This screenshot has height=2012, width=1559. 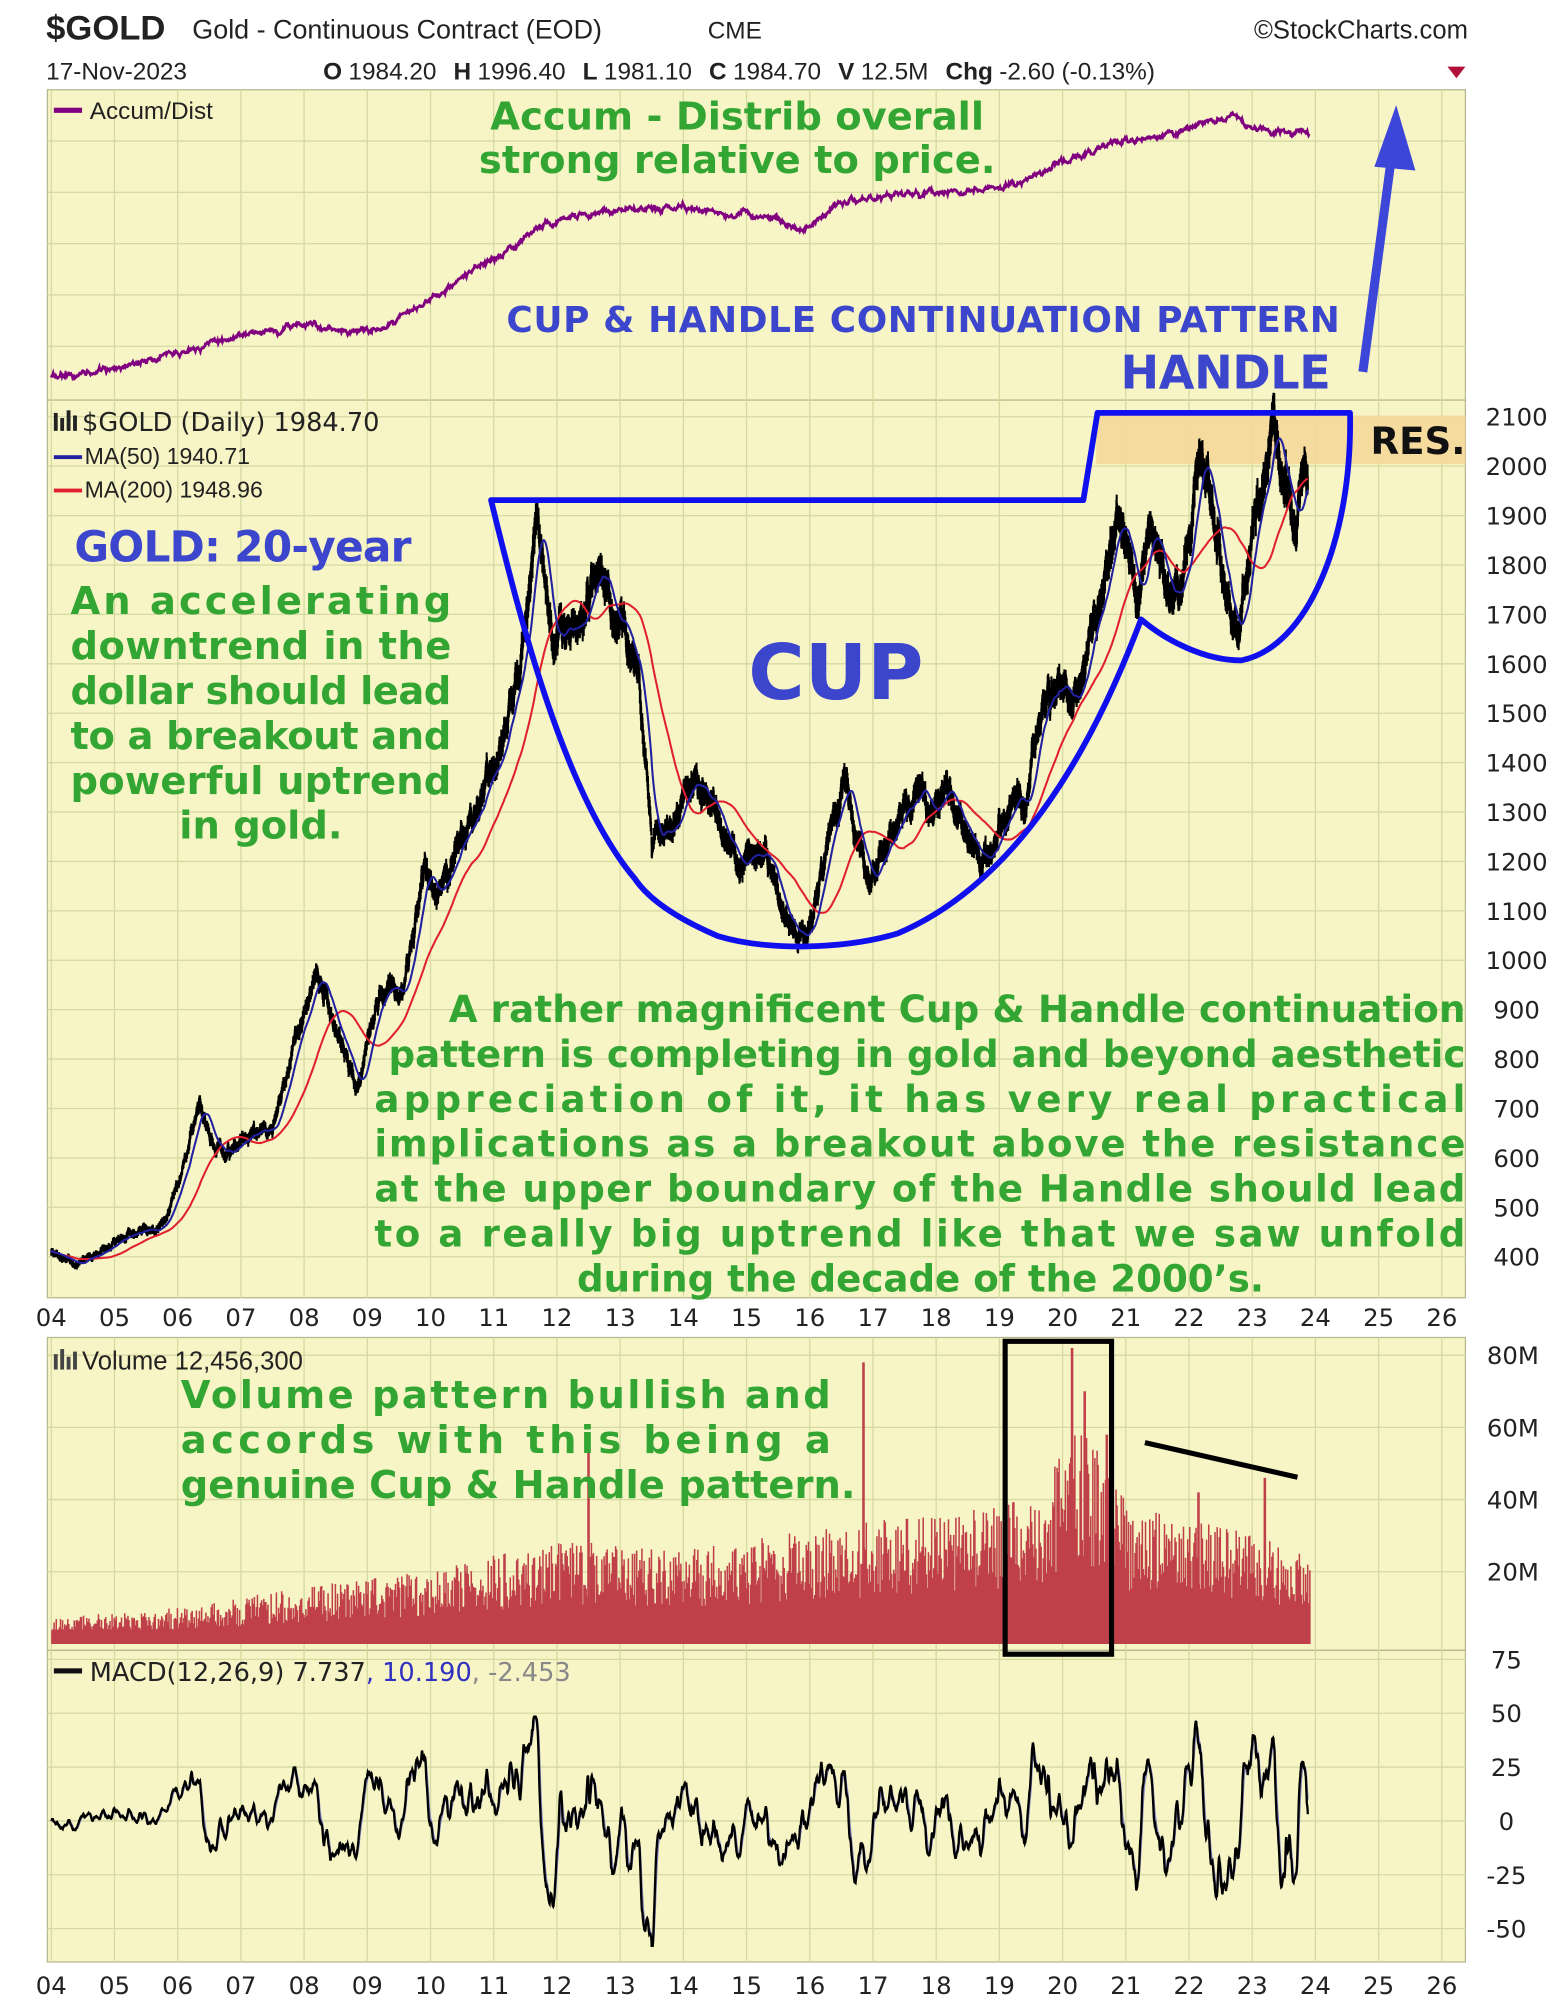 What do you see at coordinates (506, 1395) in the screenshot?
I see `volume-note-line: Volume pattern bullish and` at bounding box center [506, 1395].